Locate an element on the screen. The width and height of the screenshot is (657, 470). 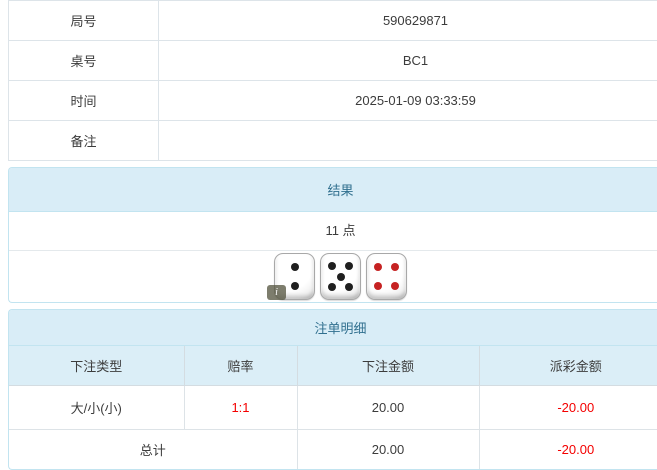
bets-header-row: 下注类型 赔率 下注金额 派彩金额 is located at coordinates (333, 366).